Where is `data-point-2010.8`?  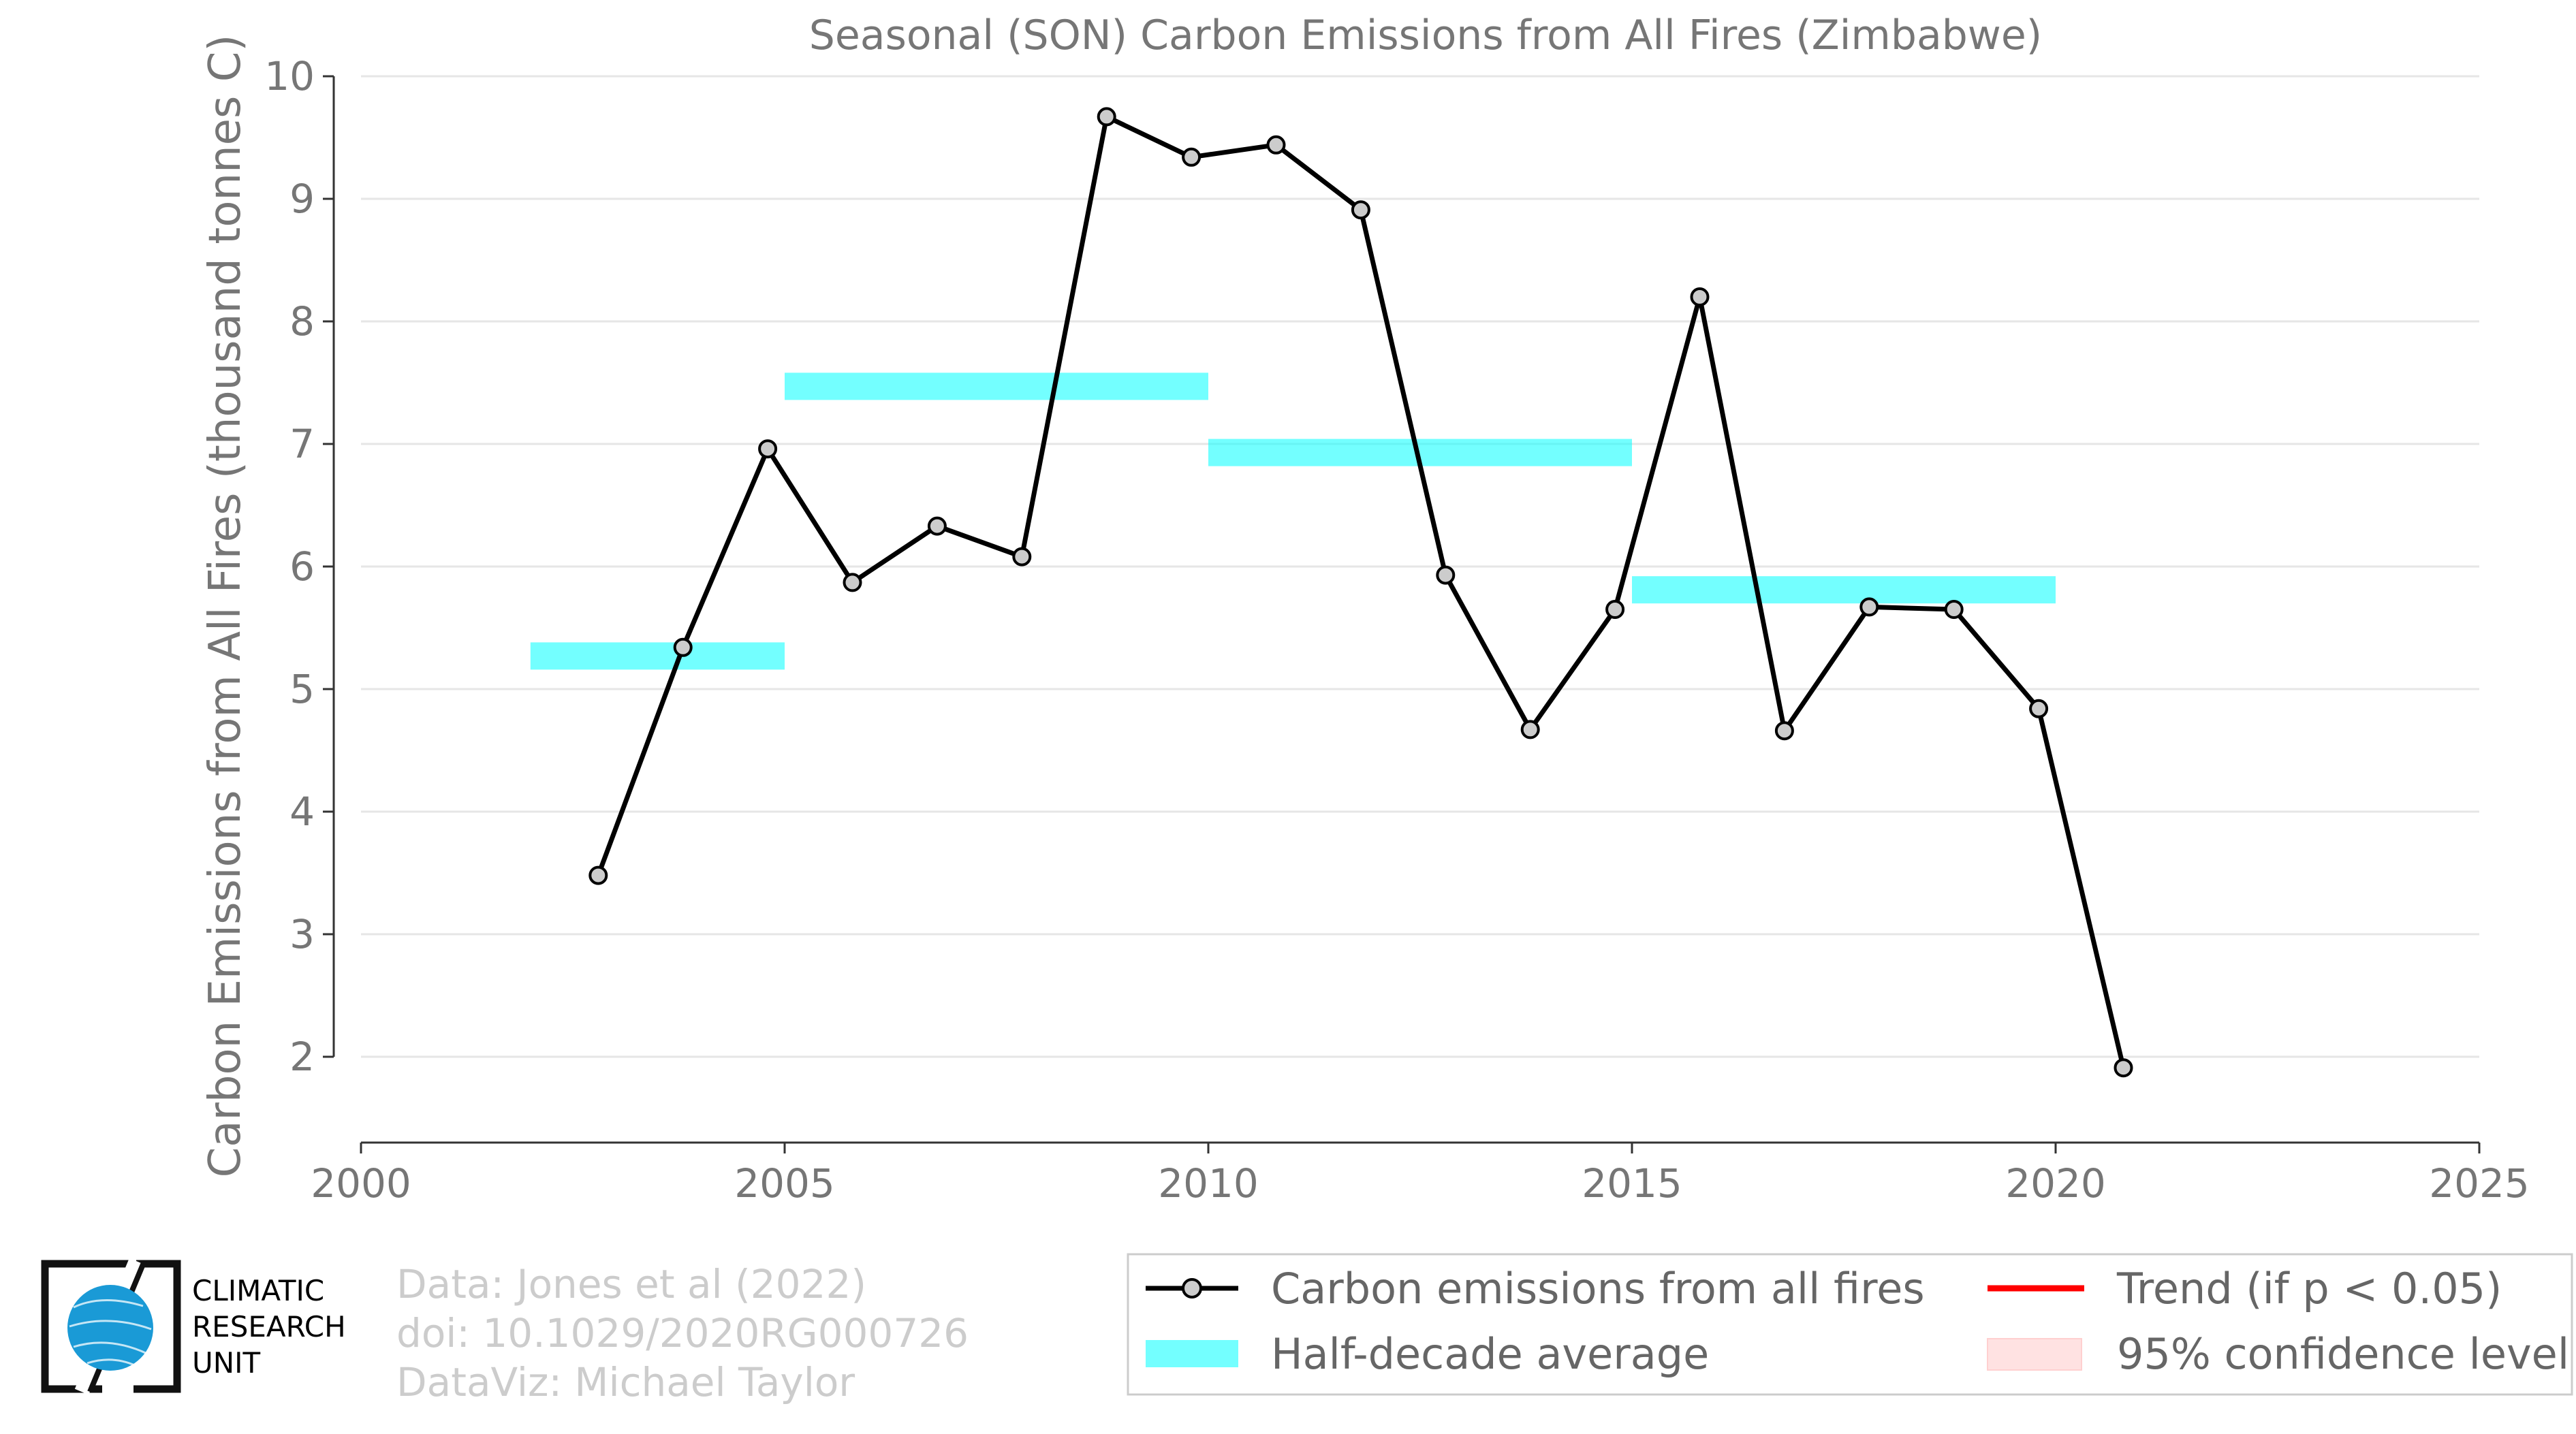
data-point-2010.8 is located at coordinates (1276, 145).